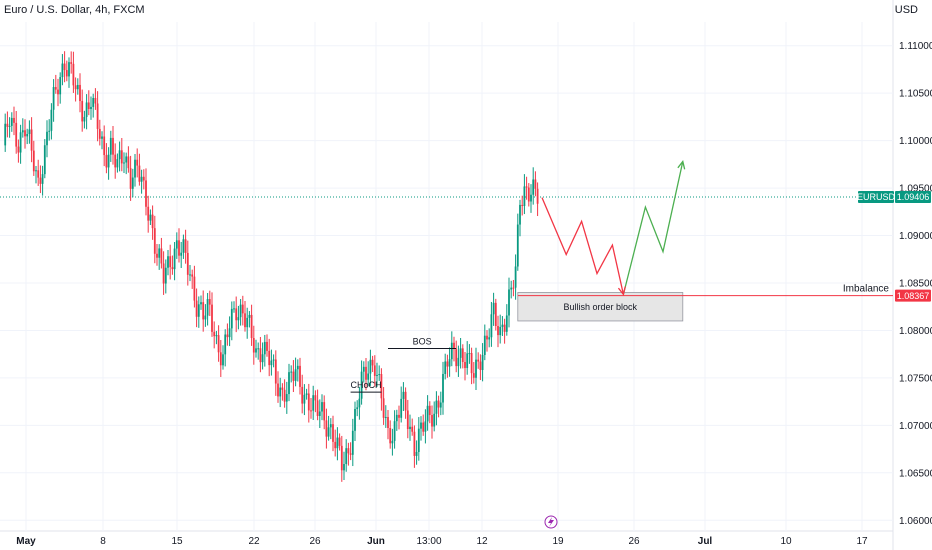  What do you see at coordinates (74, 10) in the screenshot?
I see `chart-title: Euro / U.S. Dollar, 4h, FXCM` at bounding box center [74, 10].